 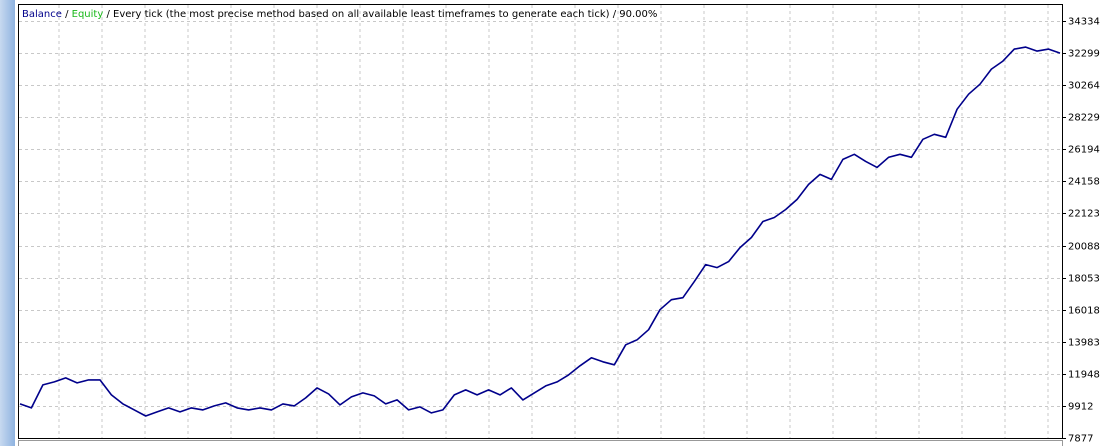 I want to click on y-tick-label: 9912, so click(x=1080, y=407).